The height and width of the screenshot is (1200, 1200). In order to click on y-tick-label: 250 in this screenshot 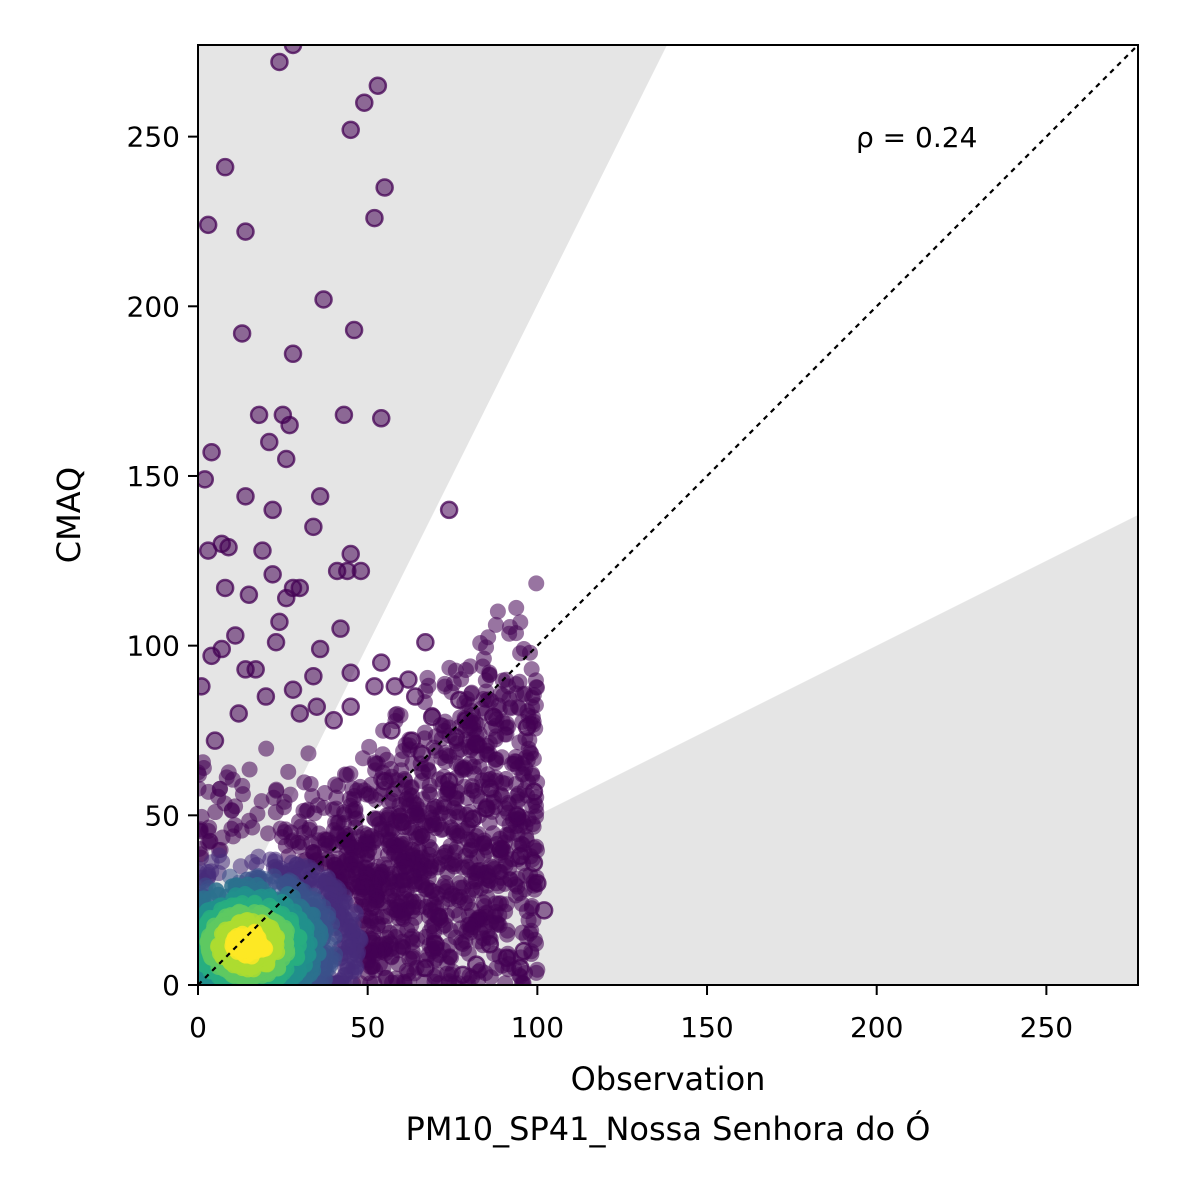, I will do `click(153, 137)`.